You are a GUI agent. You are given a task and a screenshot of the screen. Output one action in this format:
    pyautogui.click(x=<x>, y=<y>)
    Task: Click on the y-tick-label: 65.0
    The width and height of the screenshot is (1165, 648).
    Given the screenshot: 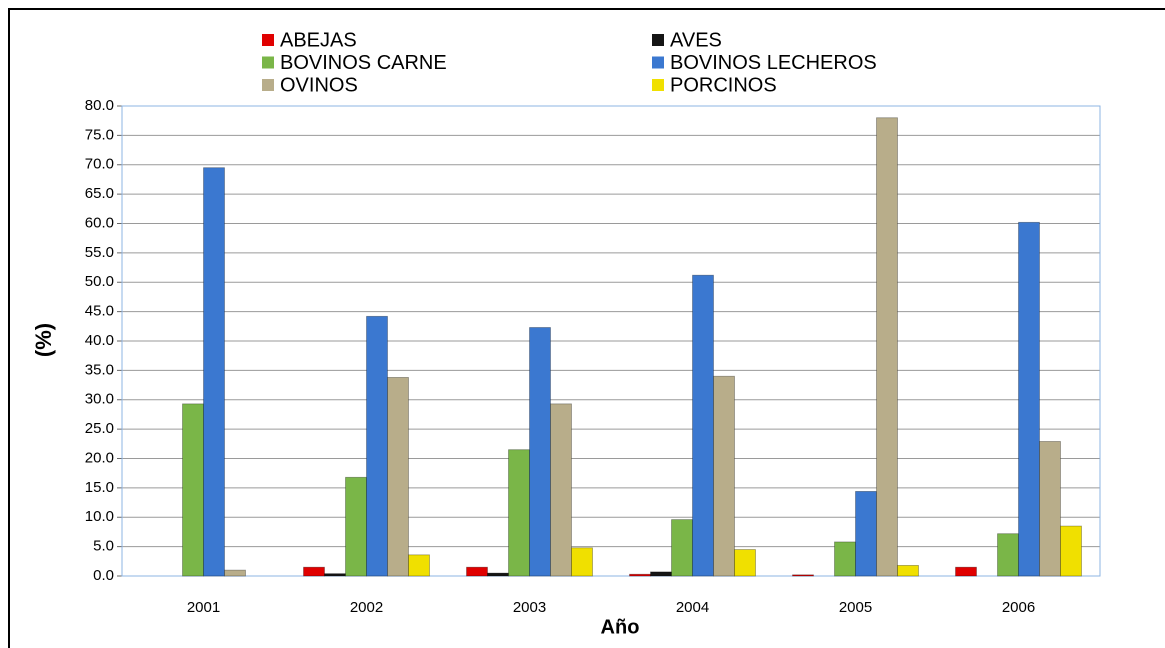 What is the action you would take?
    pyautogui.click(x=99, y=193)
    